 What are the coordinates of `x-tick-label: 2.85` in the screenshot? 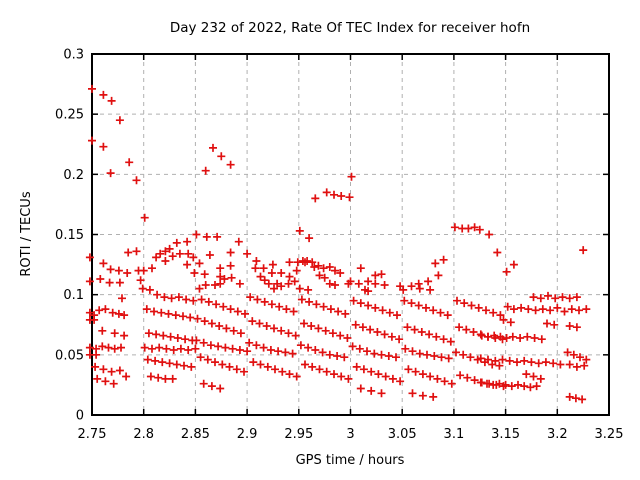 It's located at (195, 434).